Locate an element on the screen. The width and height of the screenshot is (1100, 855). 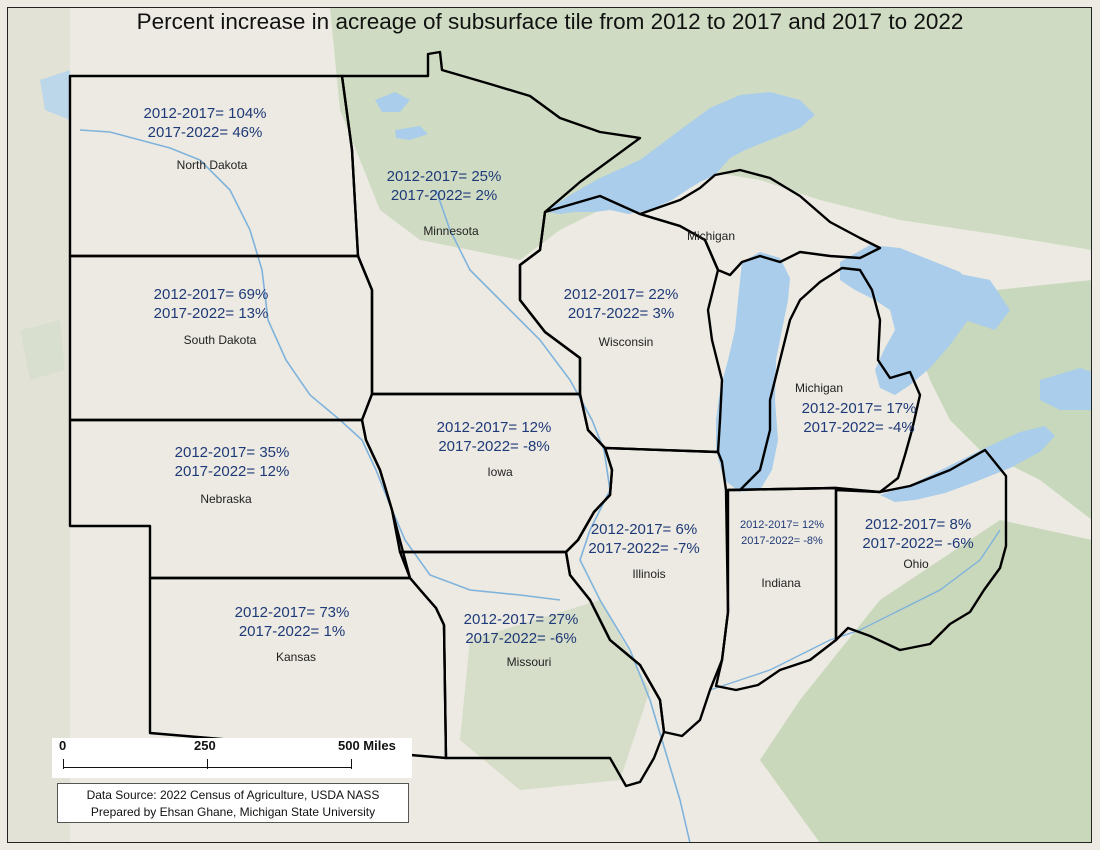
lake-ontario is located at coordinates (1066, 389).